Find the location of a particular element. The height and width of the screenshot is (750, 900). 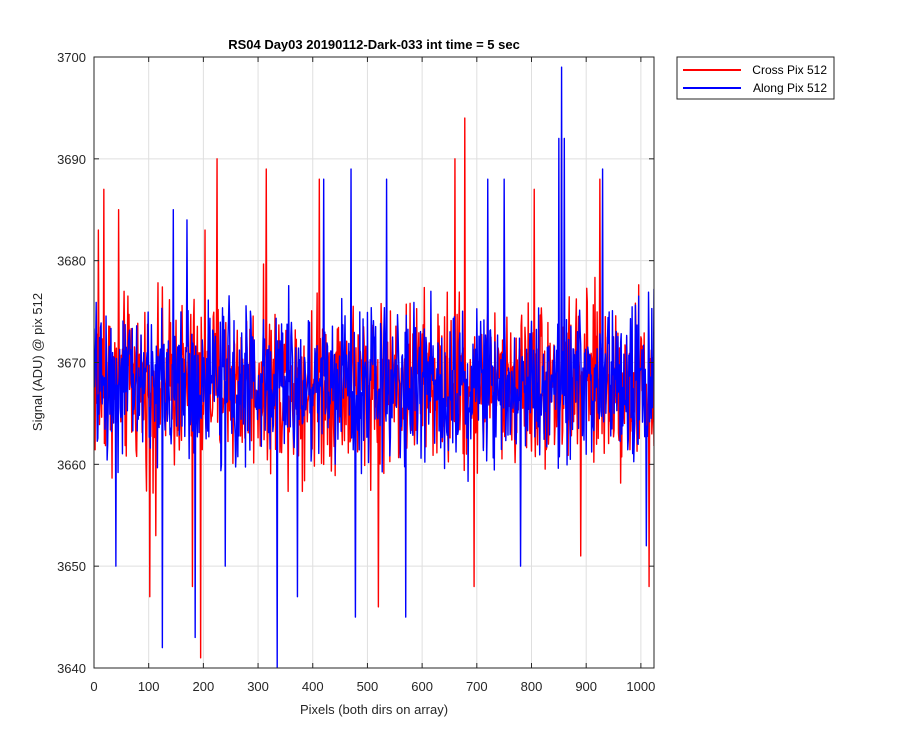

legend-label-along: Along Pix 512 is located at coordinates (790, 88).